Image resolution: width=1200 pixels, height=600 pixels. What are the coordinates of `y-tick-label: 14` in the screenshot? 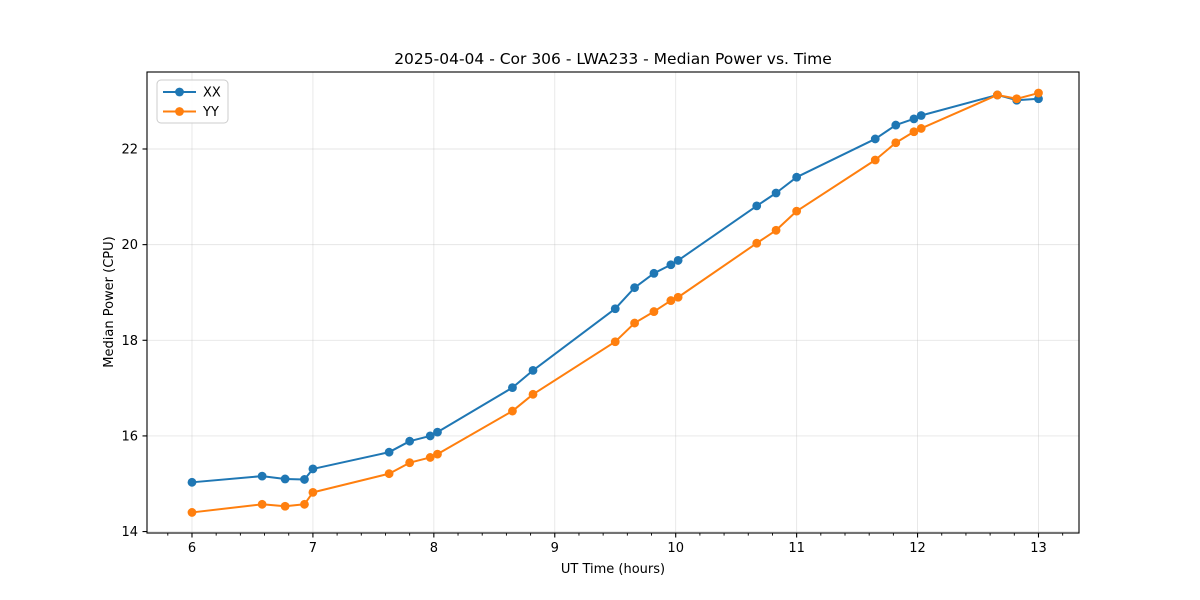 It's located at (129, 532).